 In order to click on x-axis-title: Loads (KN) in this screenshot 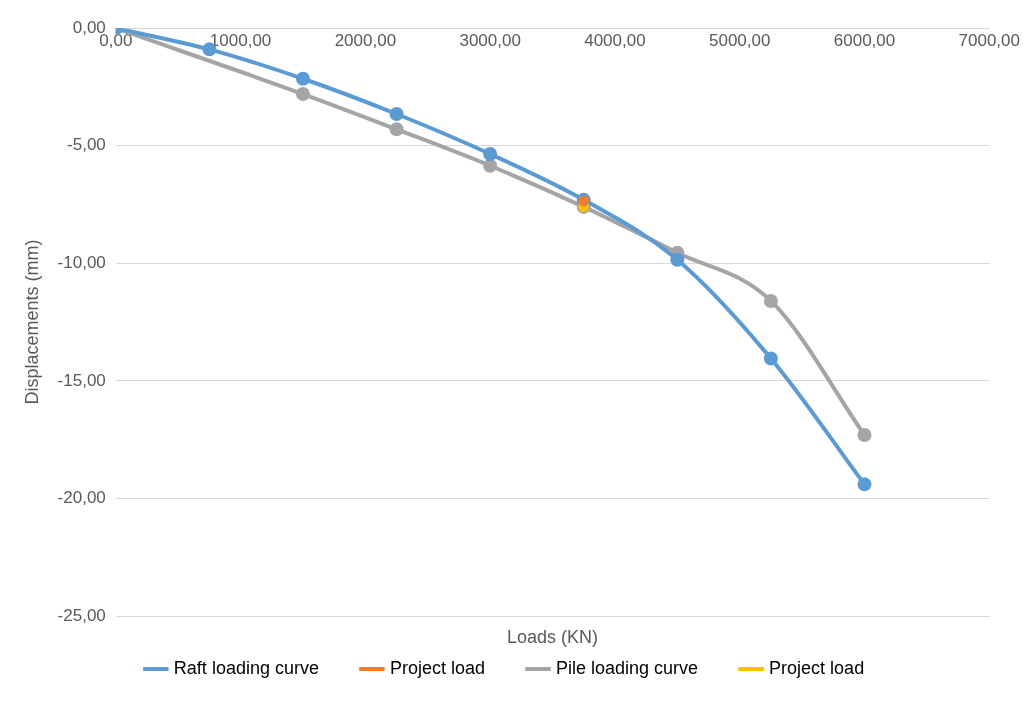, I will do `click(553, 636)`.